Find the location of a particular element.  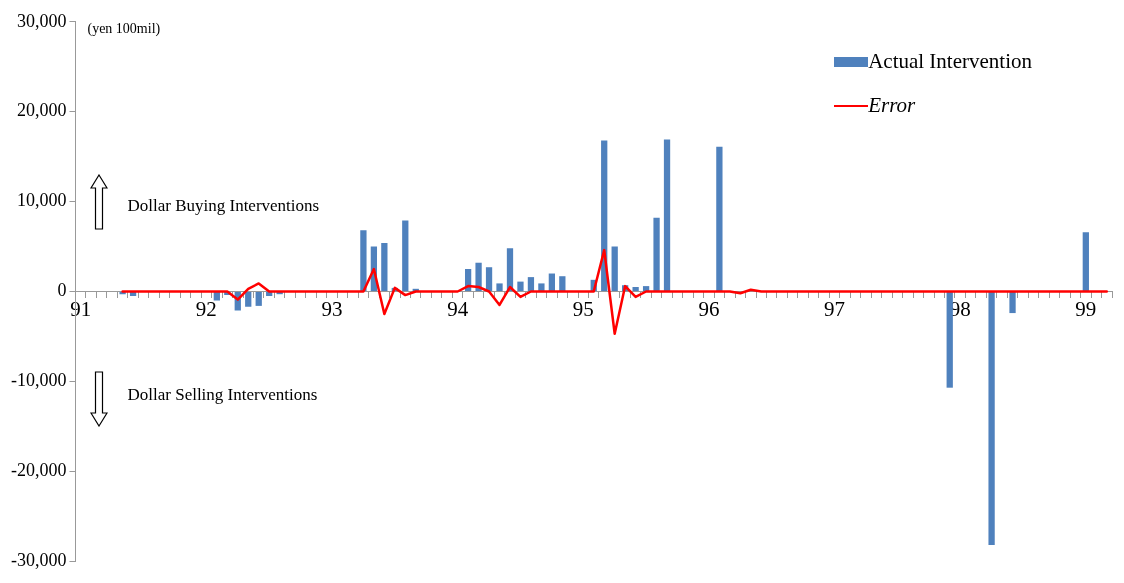

y-tick-label: -20,000 is located at coordinates (38, 470).